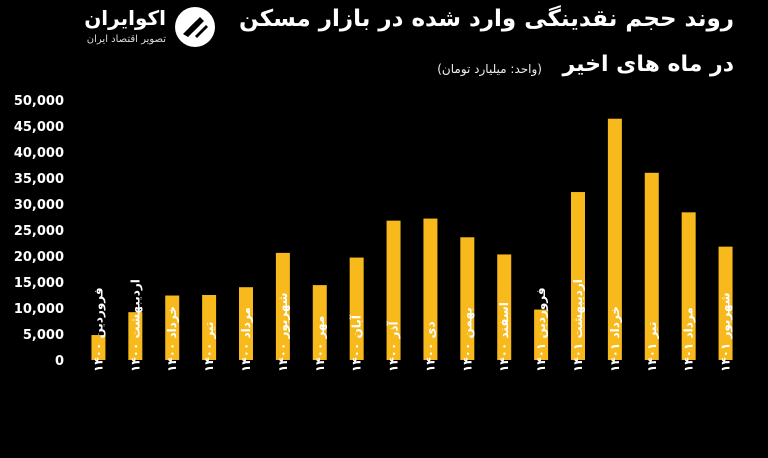 This screenshot has width=768, height=458. Describe the element at coordinates (648, 64) in the screenshot. I see `chart-title-line2: در ماه های اخیر` at that location.